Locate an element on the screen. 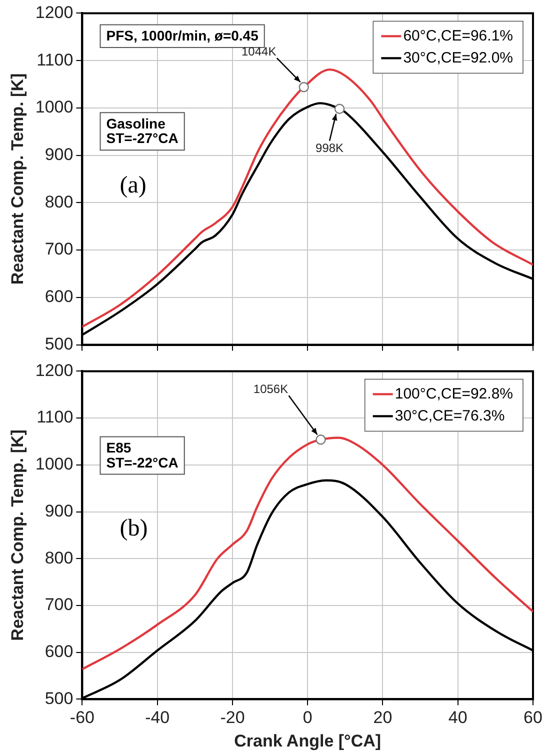 The image size is (547, 754). x-tick-label: -20 is located at coordinates (232, 718).